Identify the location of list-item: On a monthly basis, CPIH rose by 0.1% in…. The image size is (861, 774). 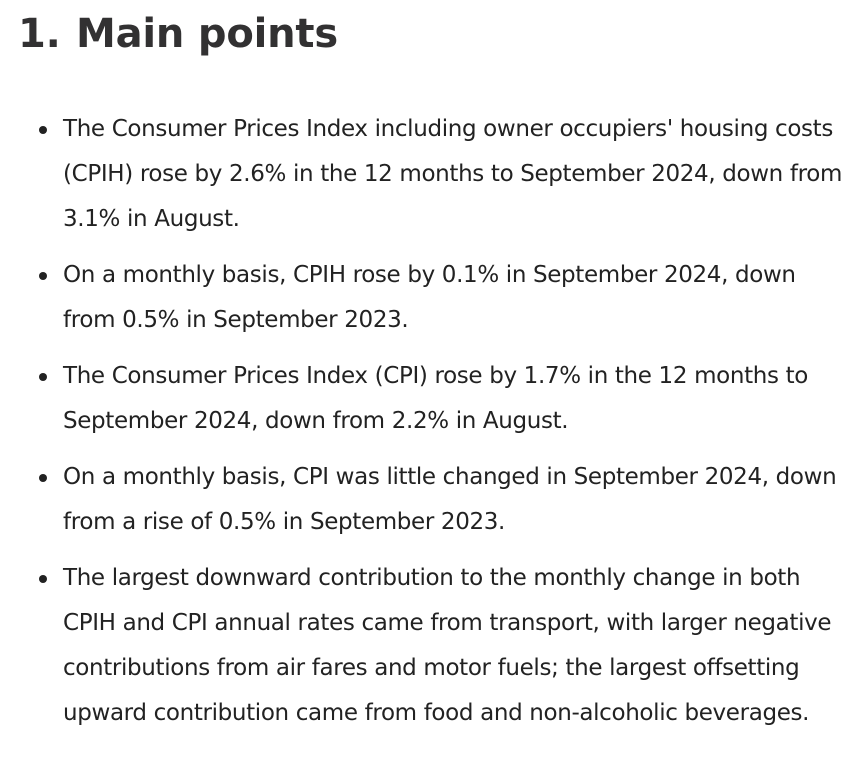
(430, 298).